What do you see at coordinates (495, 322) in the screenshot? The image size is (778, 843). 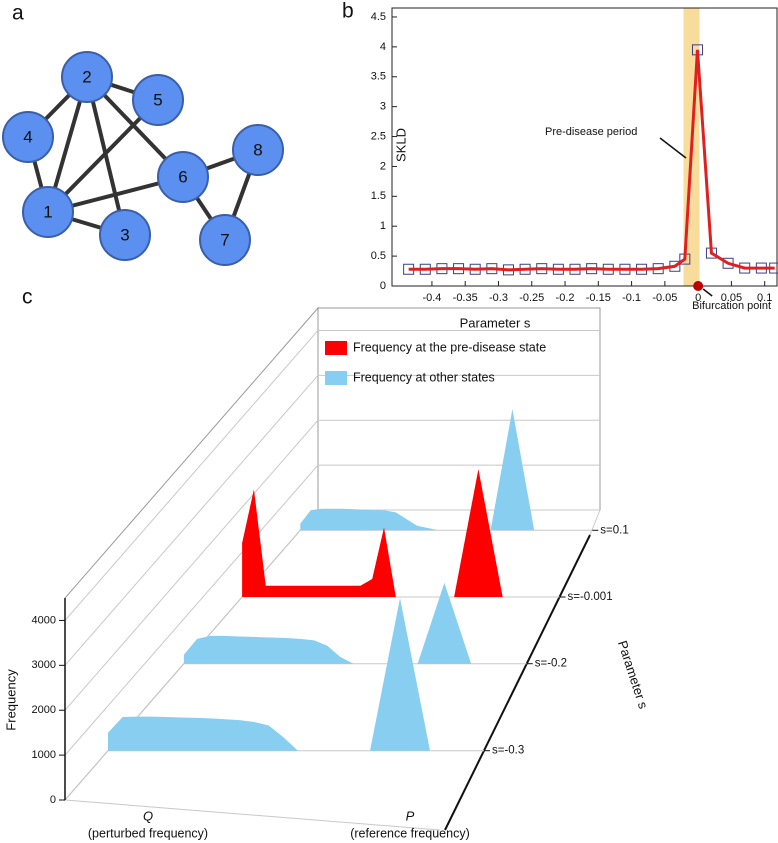 I see `x-axis-label: Parameter s` at bounding box center [495, 322].